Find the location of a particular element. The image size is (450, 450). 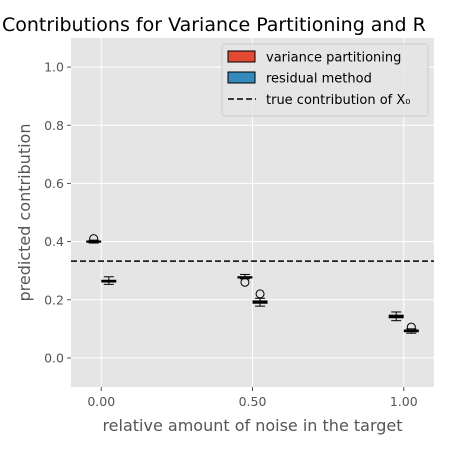

legend-frame is located at coordinates (325, 80).